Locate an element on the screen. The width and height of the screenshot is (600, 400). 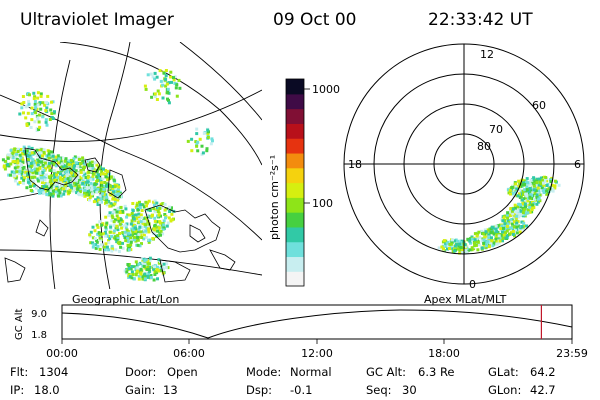
gcalt-label: GC Alt: is located at coordinates (386, 372).